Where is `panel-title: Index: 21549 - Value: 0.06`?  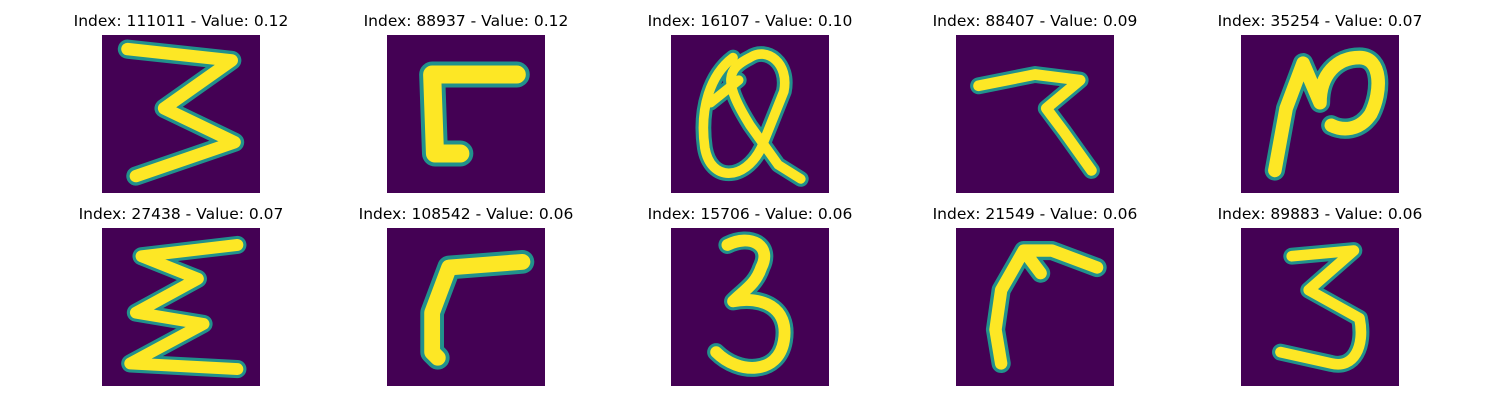 panel-title: Index: 21549 - Value: 0.06 is located at coordinates (1035, 214).